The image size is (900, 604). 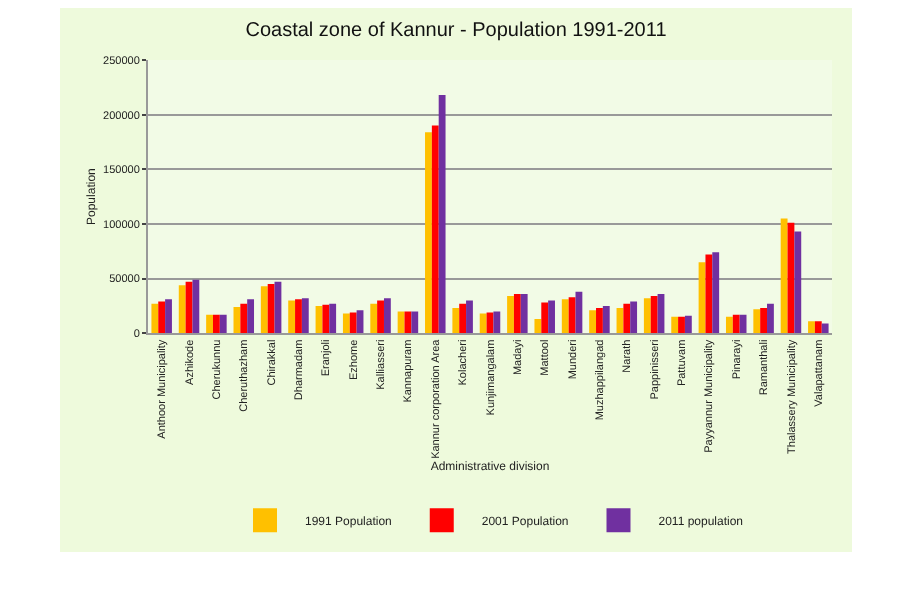 What do you see at coordinates (456, 30) in the screenshot?
I see `chart-title: Coastal zone of Kannur - Population 1991-2011` at bounding box center [456, 30].